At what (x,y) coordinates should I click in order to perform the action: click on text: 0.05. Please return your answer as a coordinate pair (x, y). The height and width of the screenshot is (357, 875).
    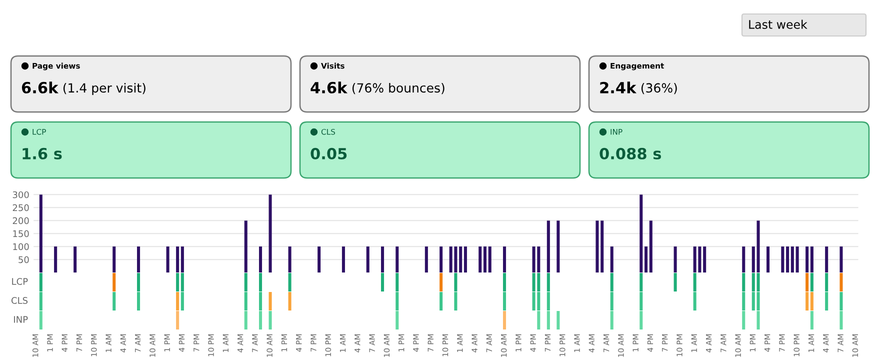
    Looking at the image, I should click on (328, 154).